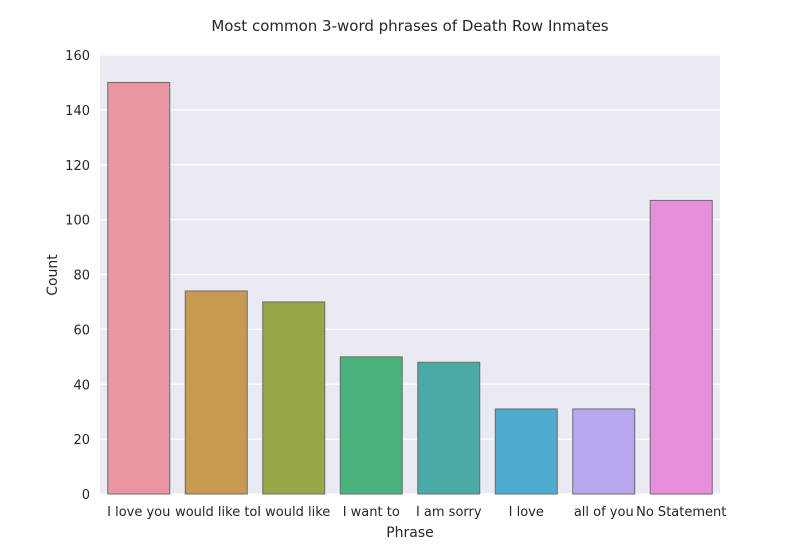 The height and width of the screenshot is (550, 800). I want to click on y-tick-label-2: 40, so click(81, 385).